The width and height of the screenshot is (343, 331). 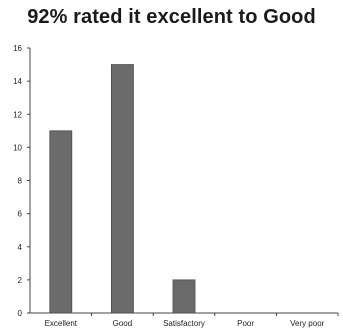 What do you see at coordinates (17, 48) in the screenshot?
I see `y-tick-label: 16` at bounding box center [17, 48].